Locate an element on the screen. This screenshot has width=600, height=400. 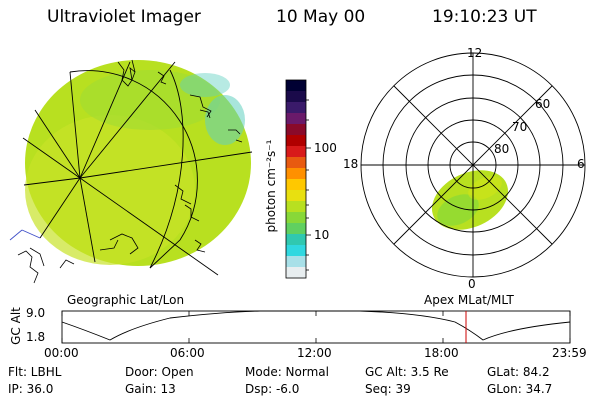
mlat-label-80: 80 is located at coordinates (502, 149).